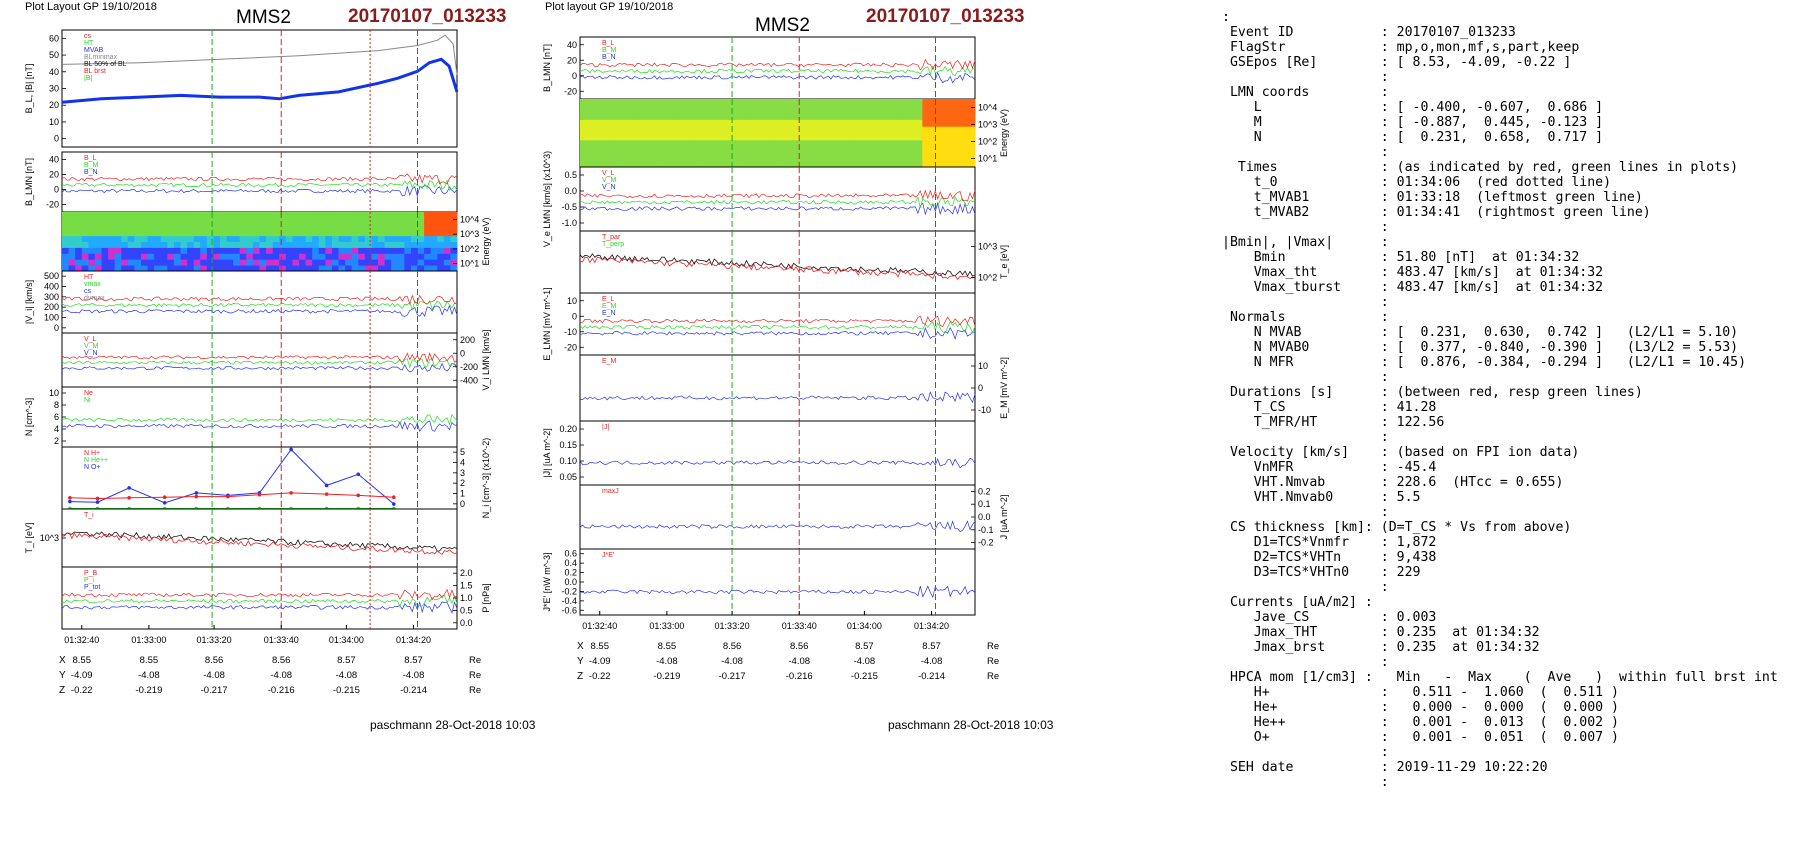 The image size is (1804, 841). Describe the element at coordinates (1297, 602) in the screenshot. I see `summary-line: Currents [uA/m2] :` at that location.